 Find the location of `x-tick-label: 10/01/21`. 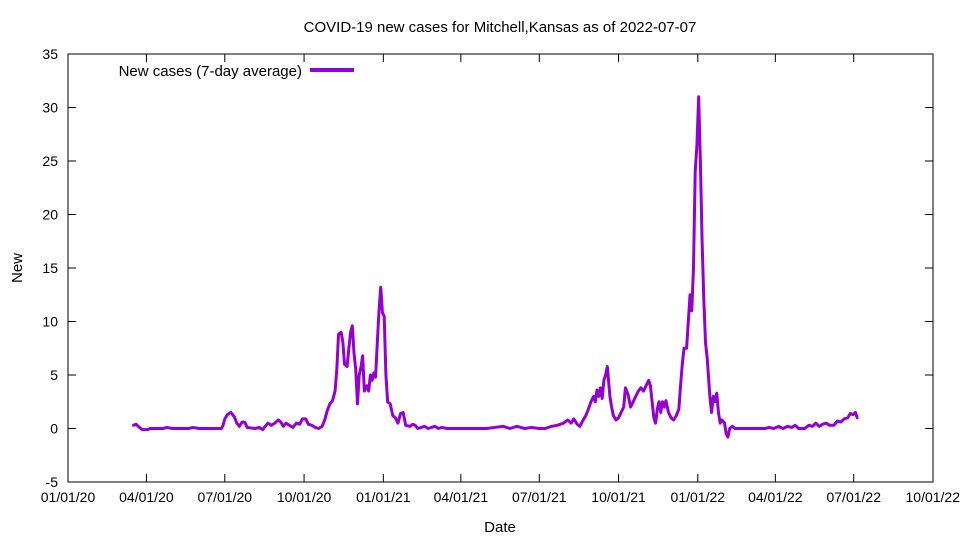

x-tick-label: 10/01/21 is located at coordinates (618, 497).